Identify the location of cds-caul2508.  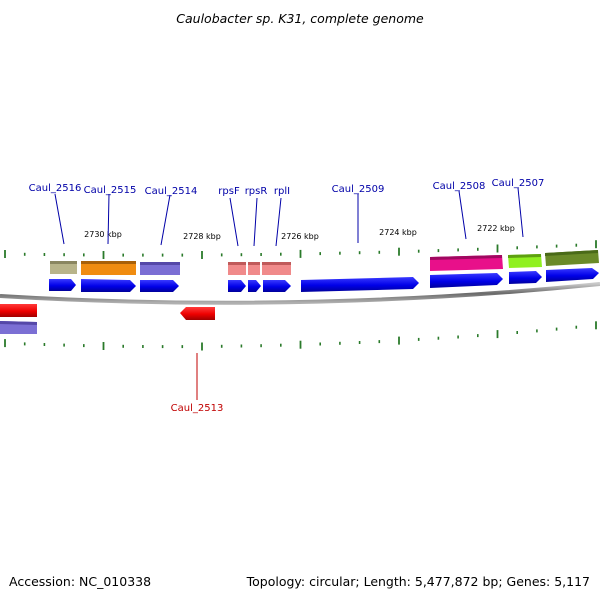
(466, 280).